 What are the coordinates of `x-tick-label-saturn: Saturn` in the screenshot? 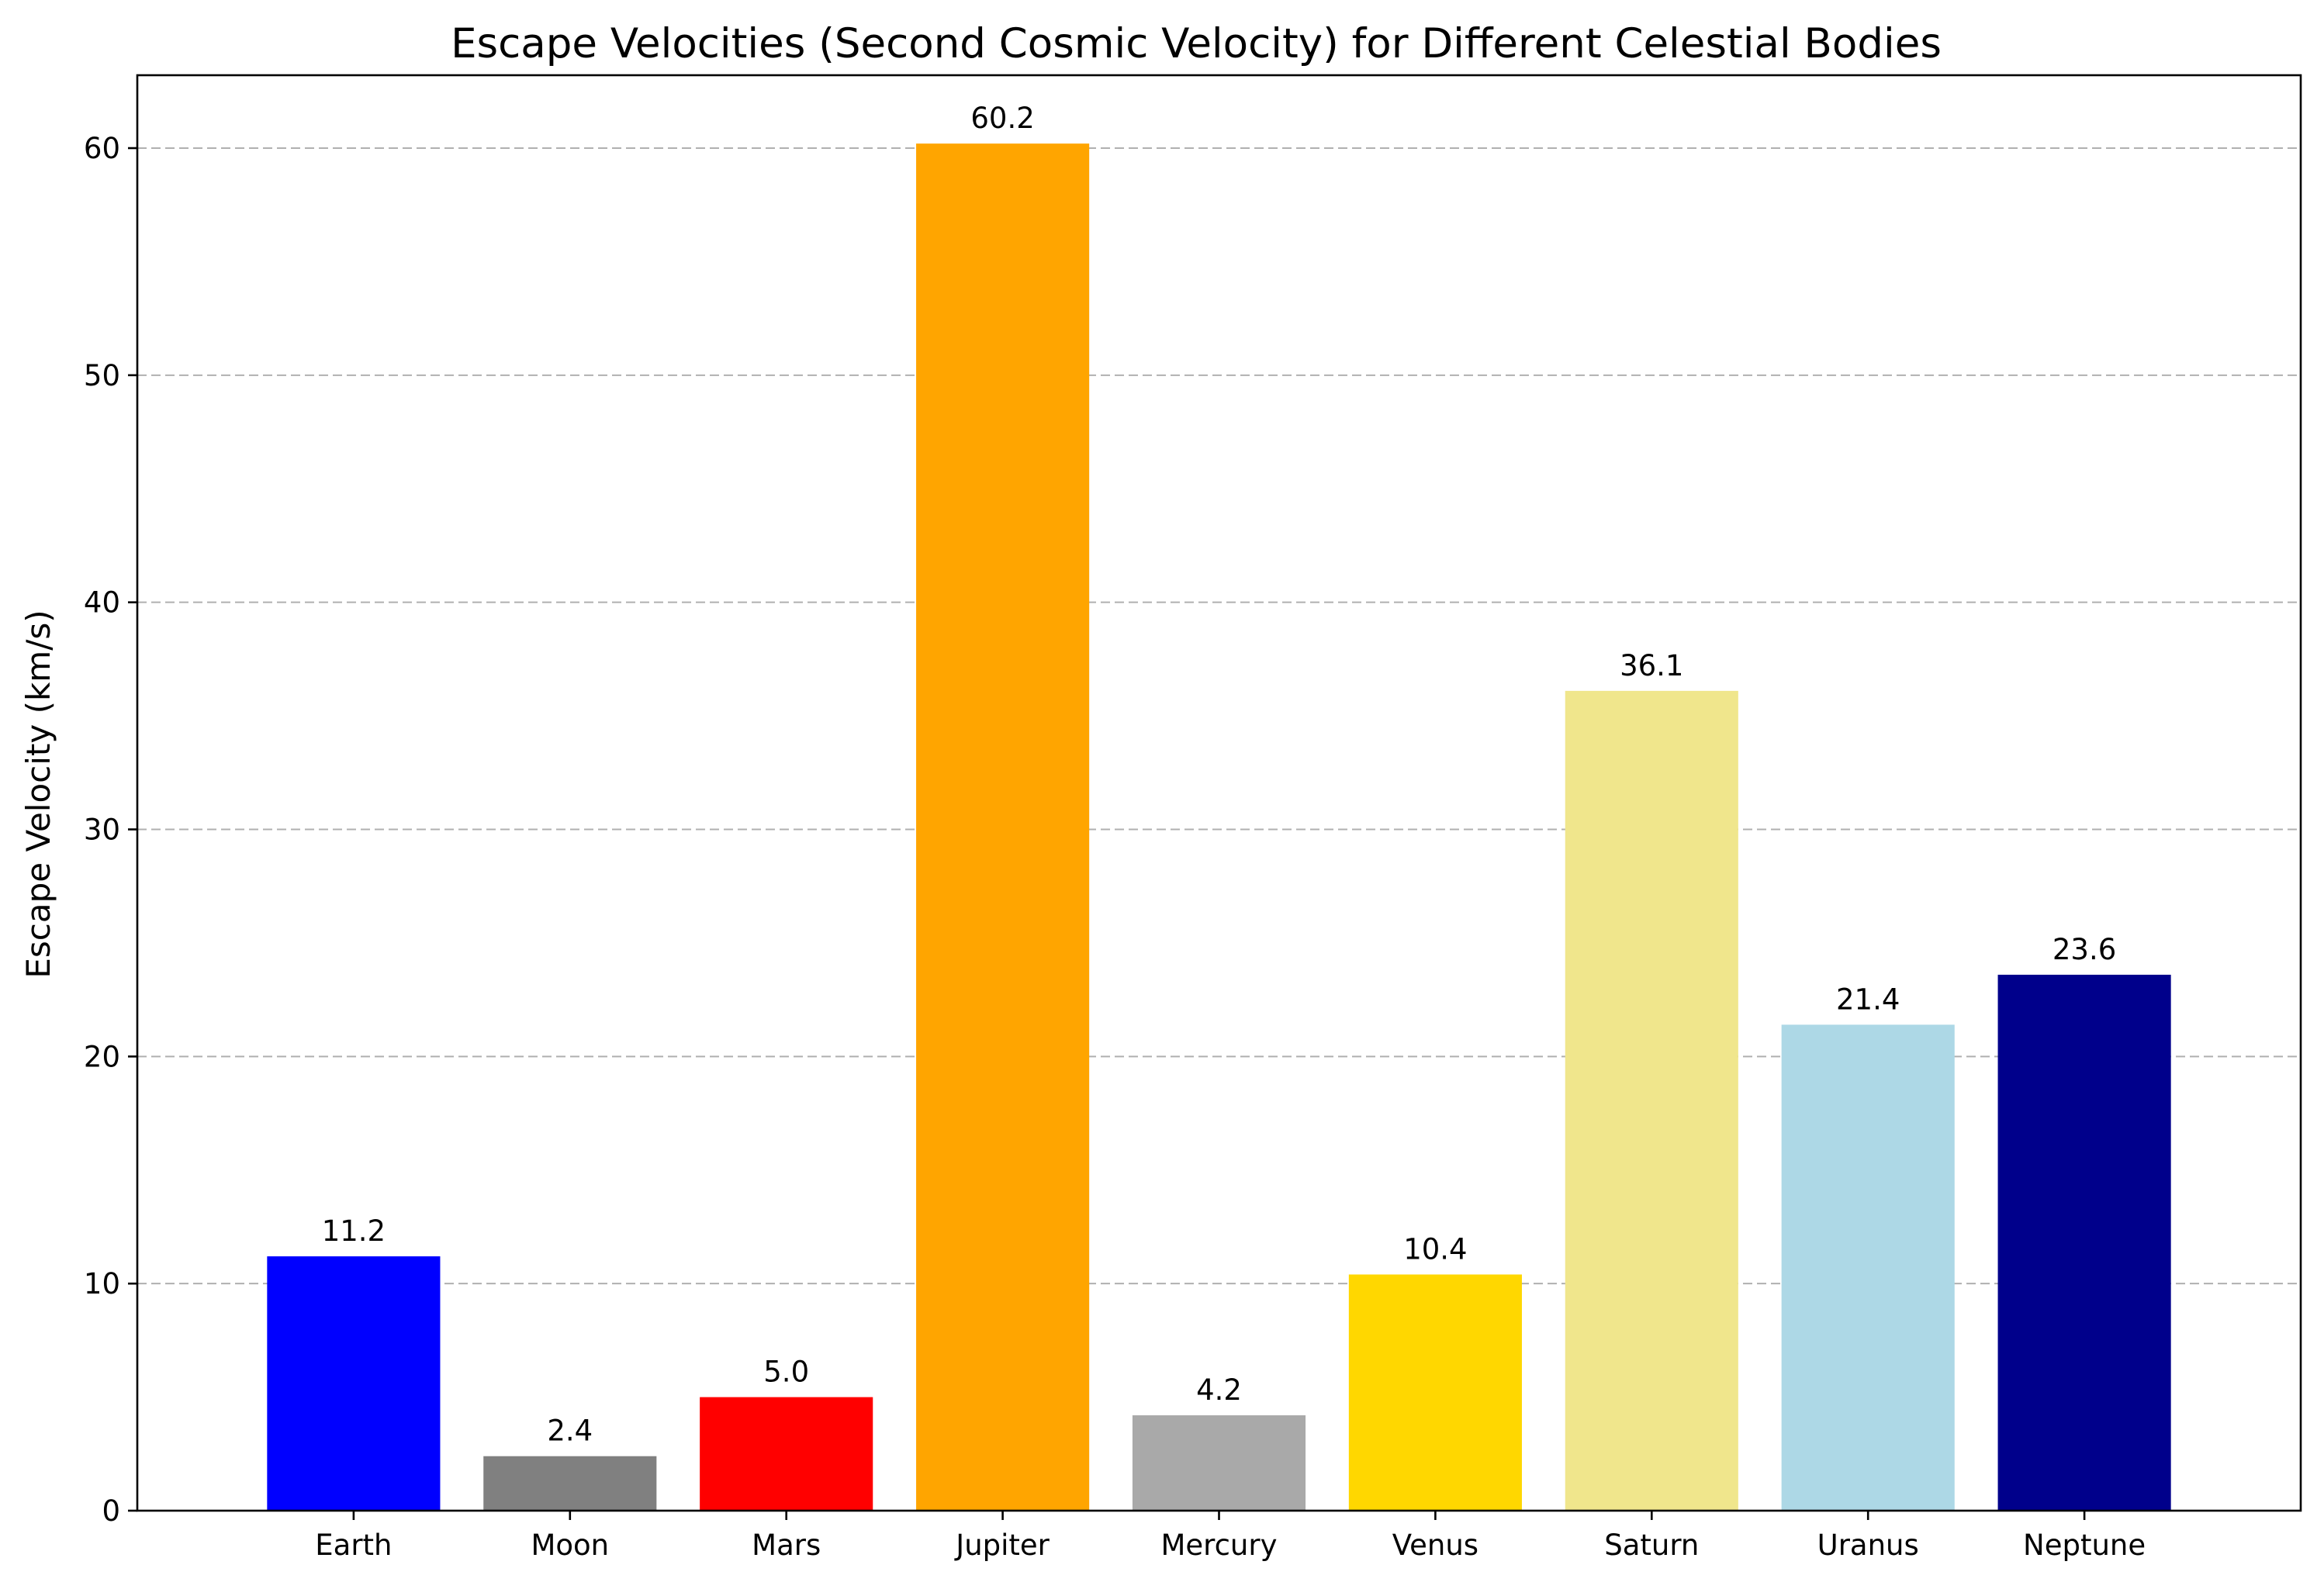 It's located at (1652, 1545).